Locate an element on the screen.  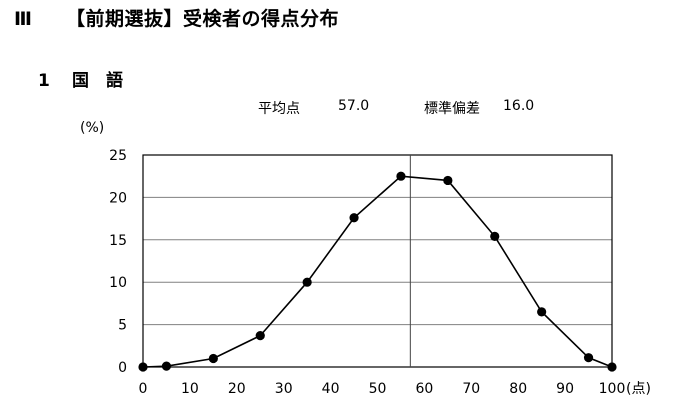
section-title: Ⅲ 【前期選抜】受検者の得点分布 is located at coordinates (176, 17).